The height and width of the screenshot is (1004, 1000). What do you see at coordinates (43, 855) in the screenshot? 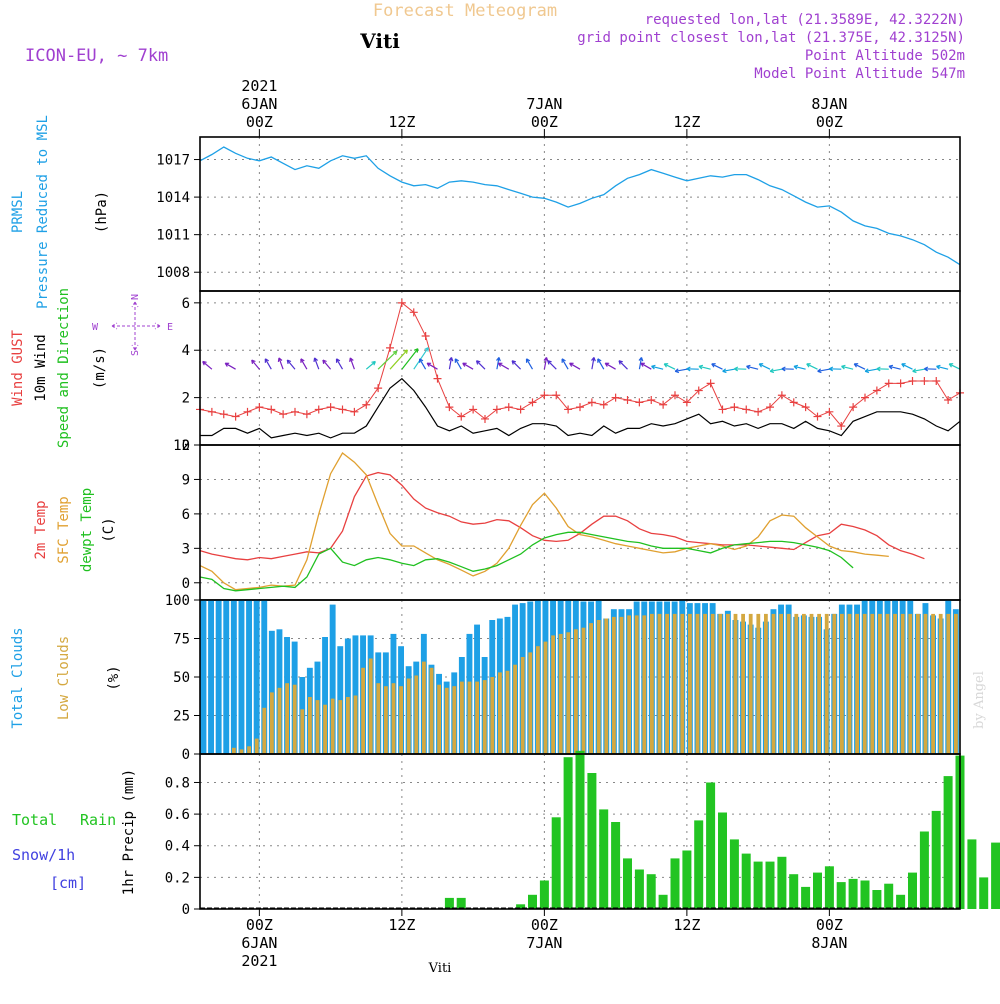
I see `snow-label: Snow/1h` at bounding box center [43, 855].